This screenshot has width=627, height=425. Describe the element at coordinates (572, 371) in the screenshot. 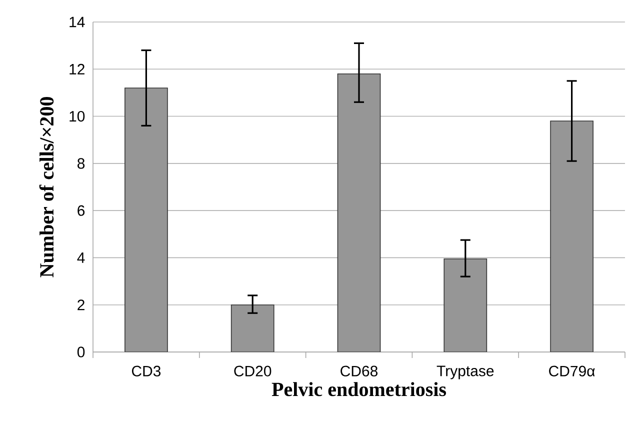

I see `x-tick-label: CD79α` at that location.